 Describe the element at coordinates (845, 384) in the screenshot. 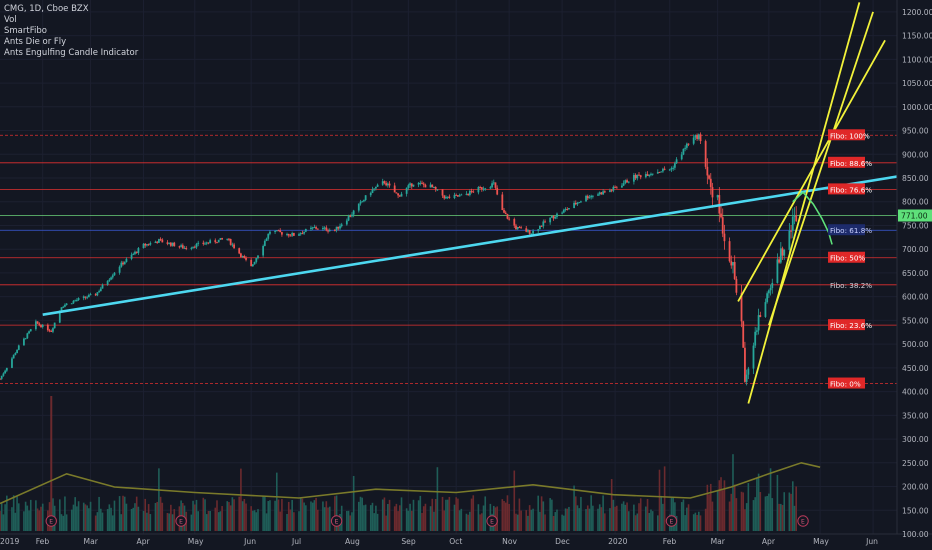

I see `fibo-label-7: Fibo: 0%` at that location.